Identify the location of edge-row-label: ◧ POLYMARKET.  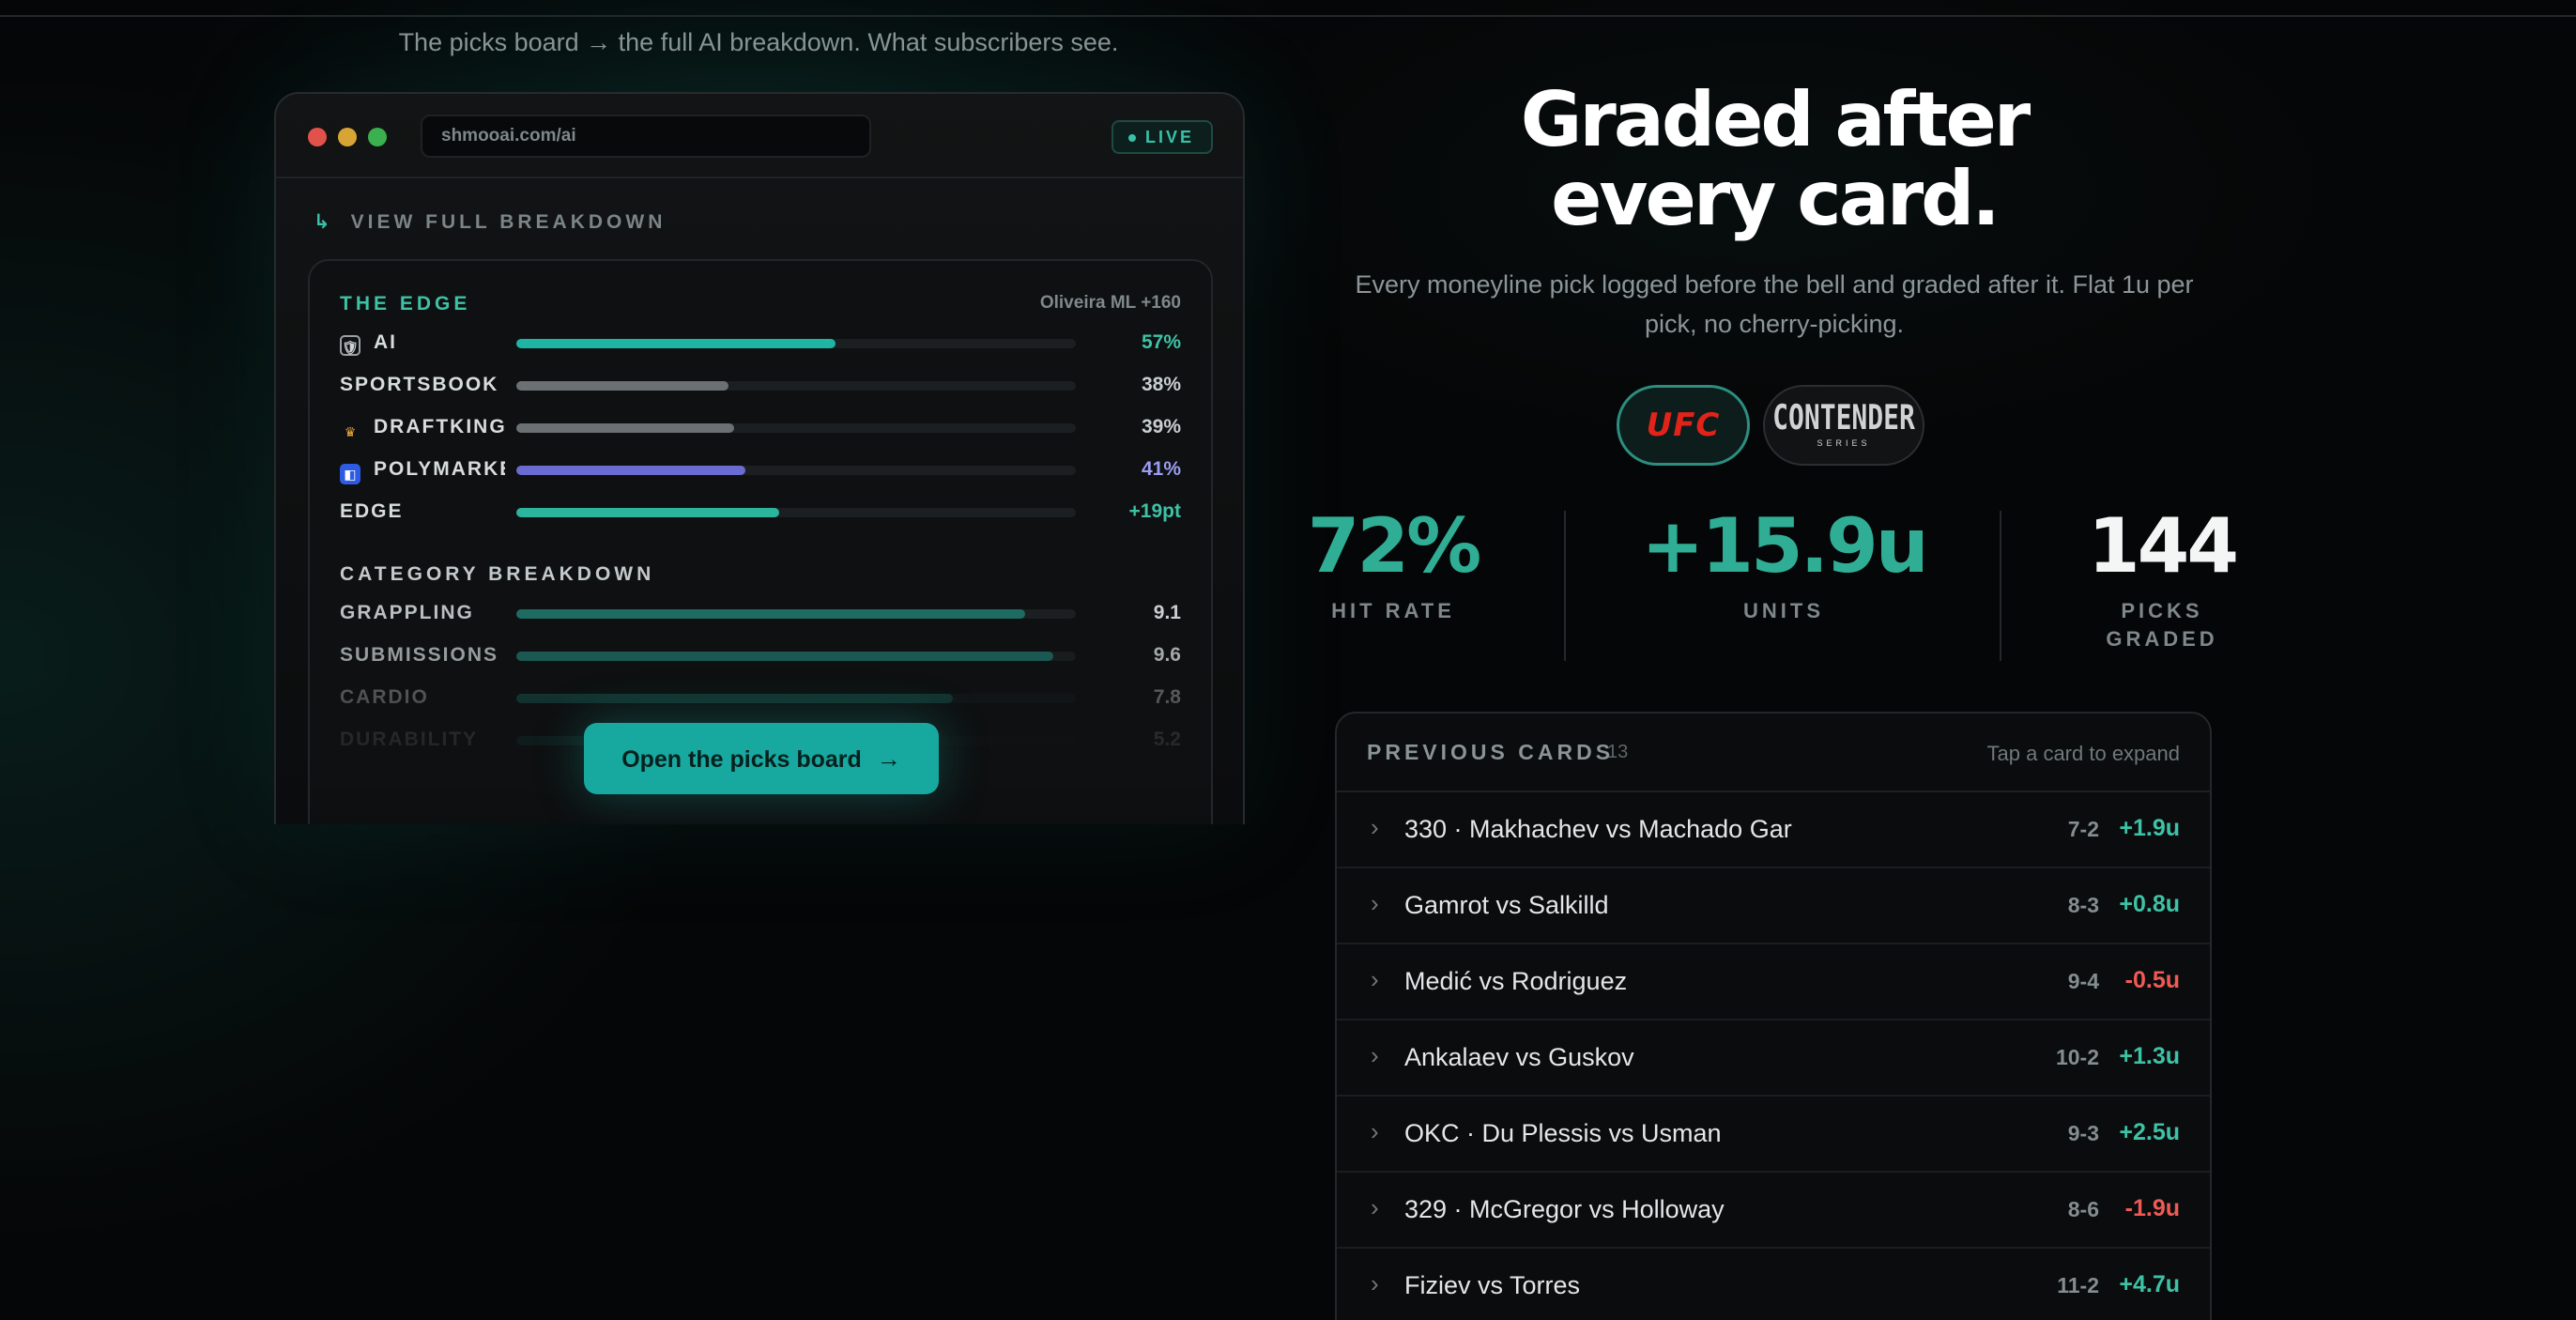
(423, 470).